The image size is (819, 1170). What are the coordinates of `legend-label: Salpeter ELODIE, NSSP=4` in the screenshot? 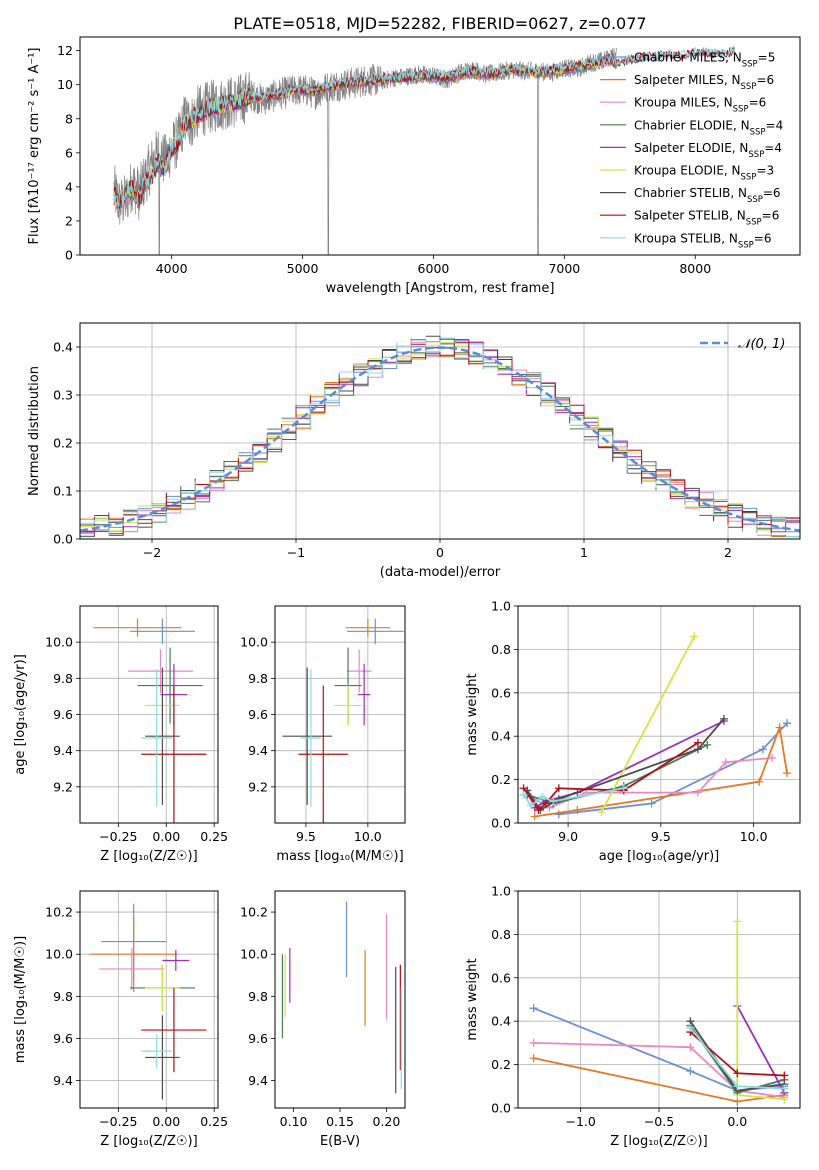 It's located at (708, 150).